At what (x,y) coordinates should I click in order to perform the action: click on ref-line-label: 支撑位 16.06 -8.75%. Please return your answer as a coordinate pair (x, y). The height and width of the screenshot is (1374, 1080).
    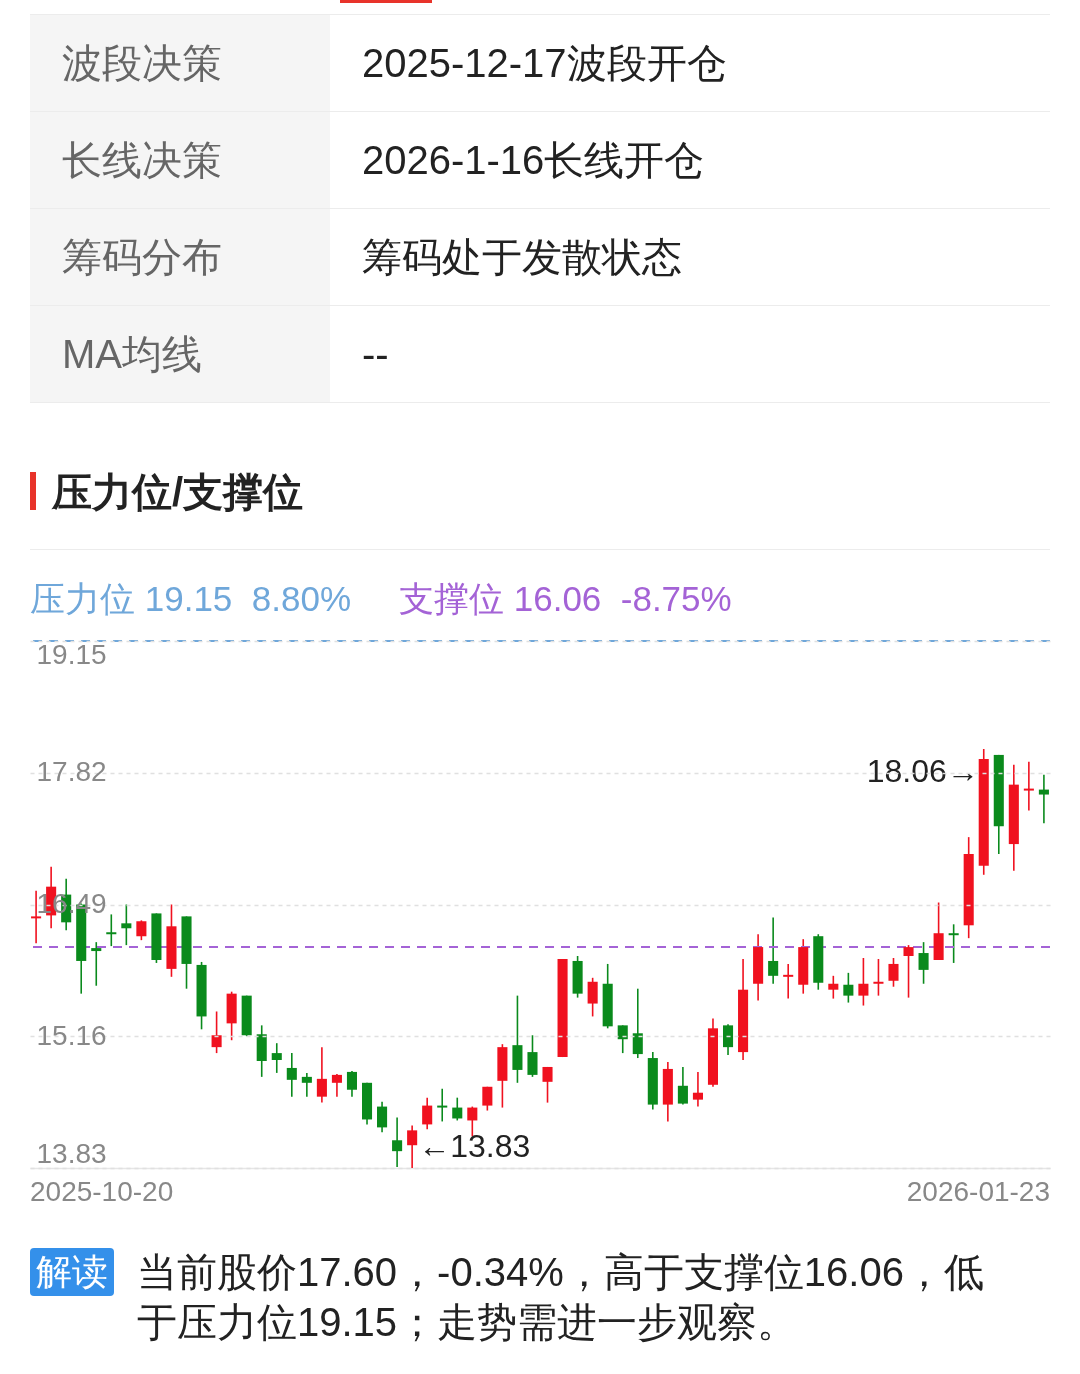
    Looking at the image, I should click on (565, 599).